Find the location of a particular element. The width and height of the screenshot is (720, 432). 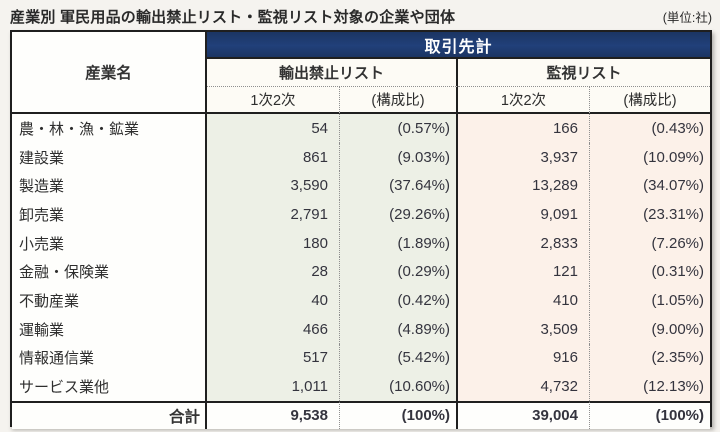

group-header-export-ban-list: 輸出禁止リスト is located at coordinates (332, 73).